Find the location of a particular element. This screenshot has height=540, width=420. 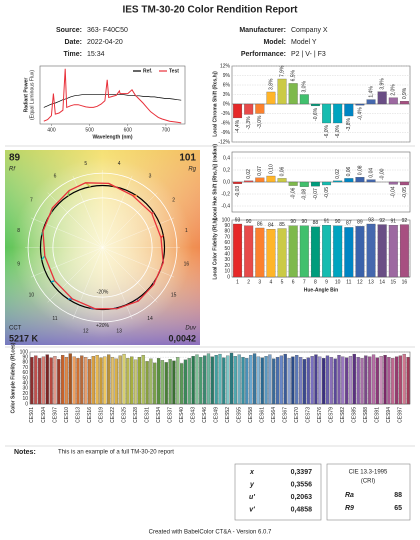

bin-label: 7 is located at coordinates (31, 200).